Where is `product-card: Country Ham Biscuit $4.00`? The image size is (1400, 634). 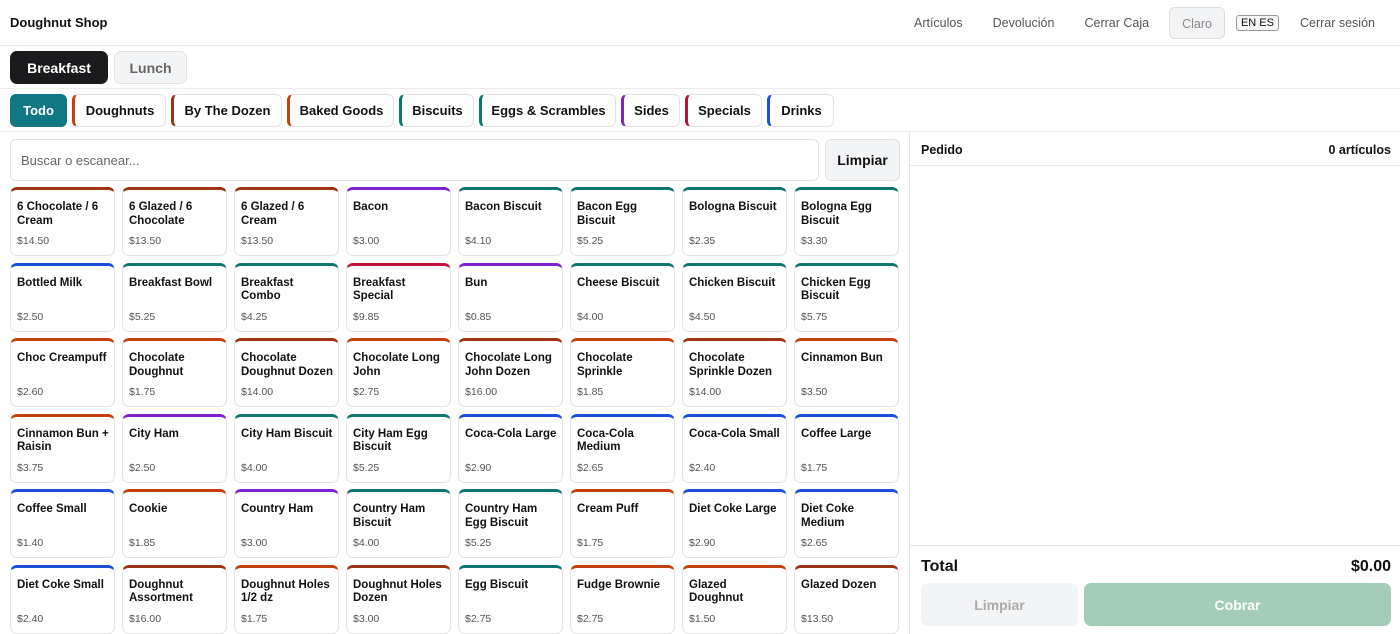 product-card: Country Ham Biscuit $4.00 is located at coordinates (398, 523).